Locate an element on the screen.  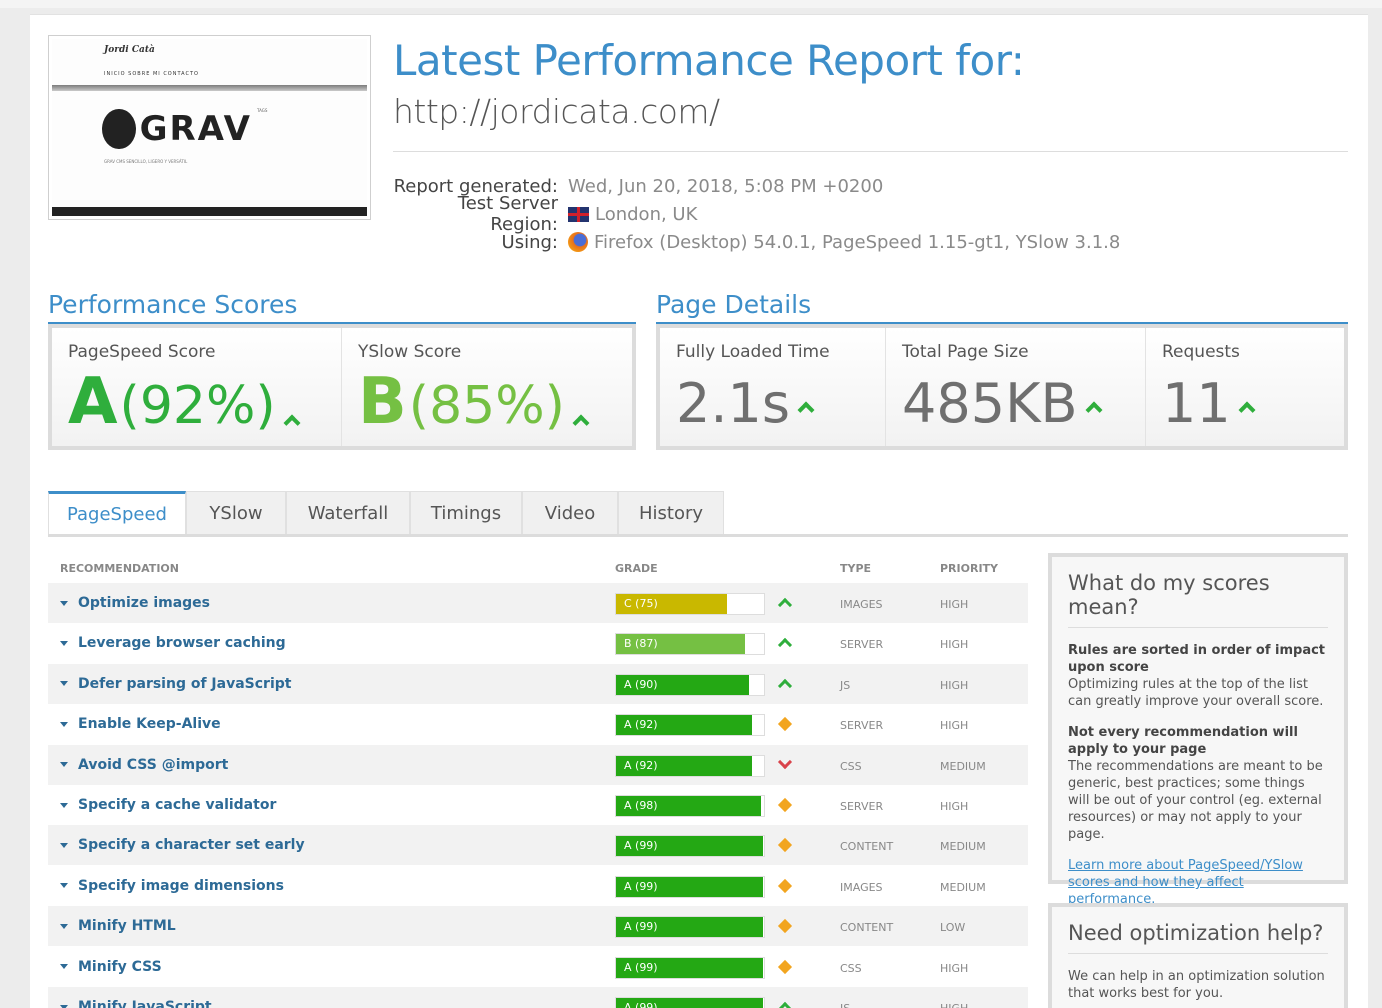
recommendation-name: Specify a character set early is located at coordinates (182, 845).